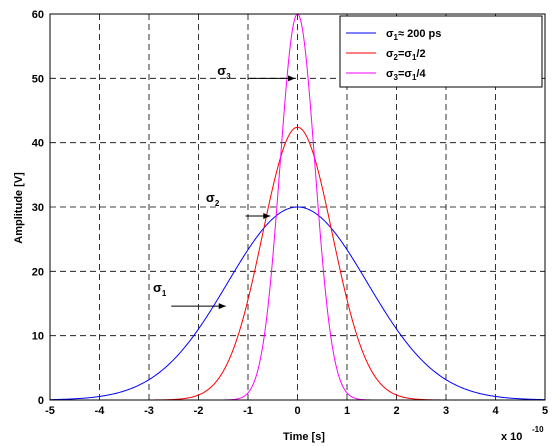 This screenshot has width=559, height=446. What do you see at coordinates (413, 35) in the screenshot?
I see `legend-label-1: σ1≈ 200 ps` at bounding box center [413, 35].